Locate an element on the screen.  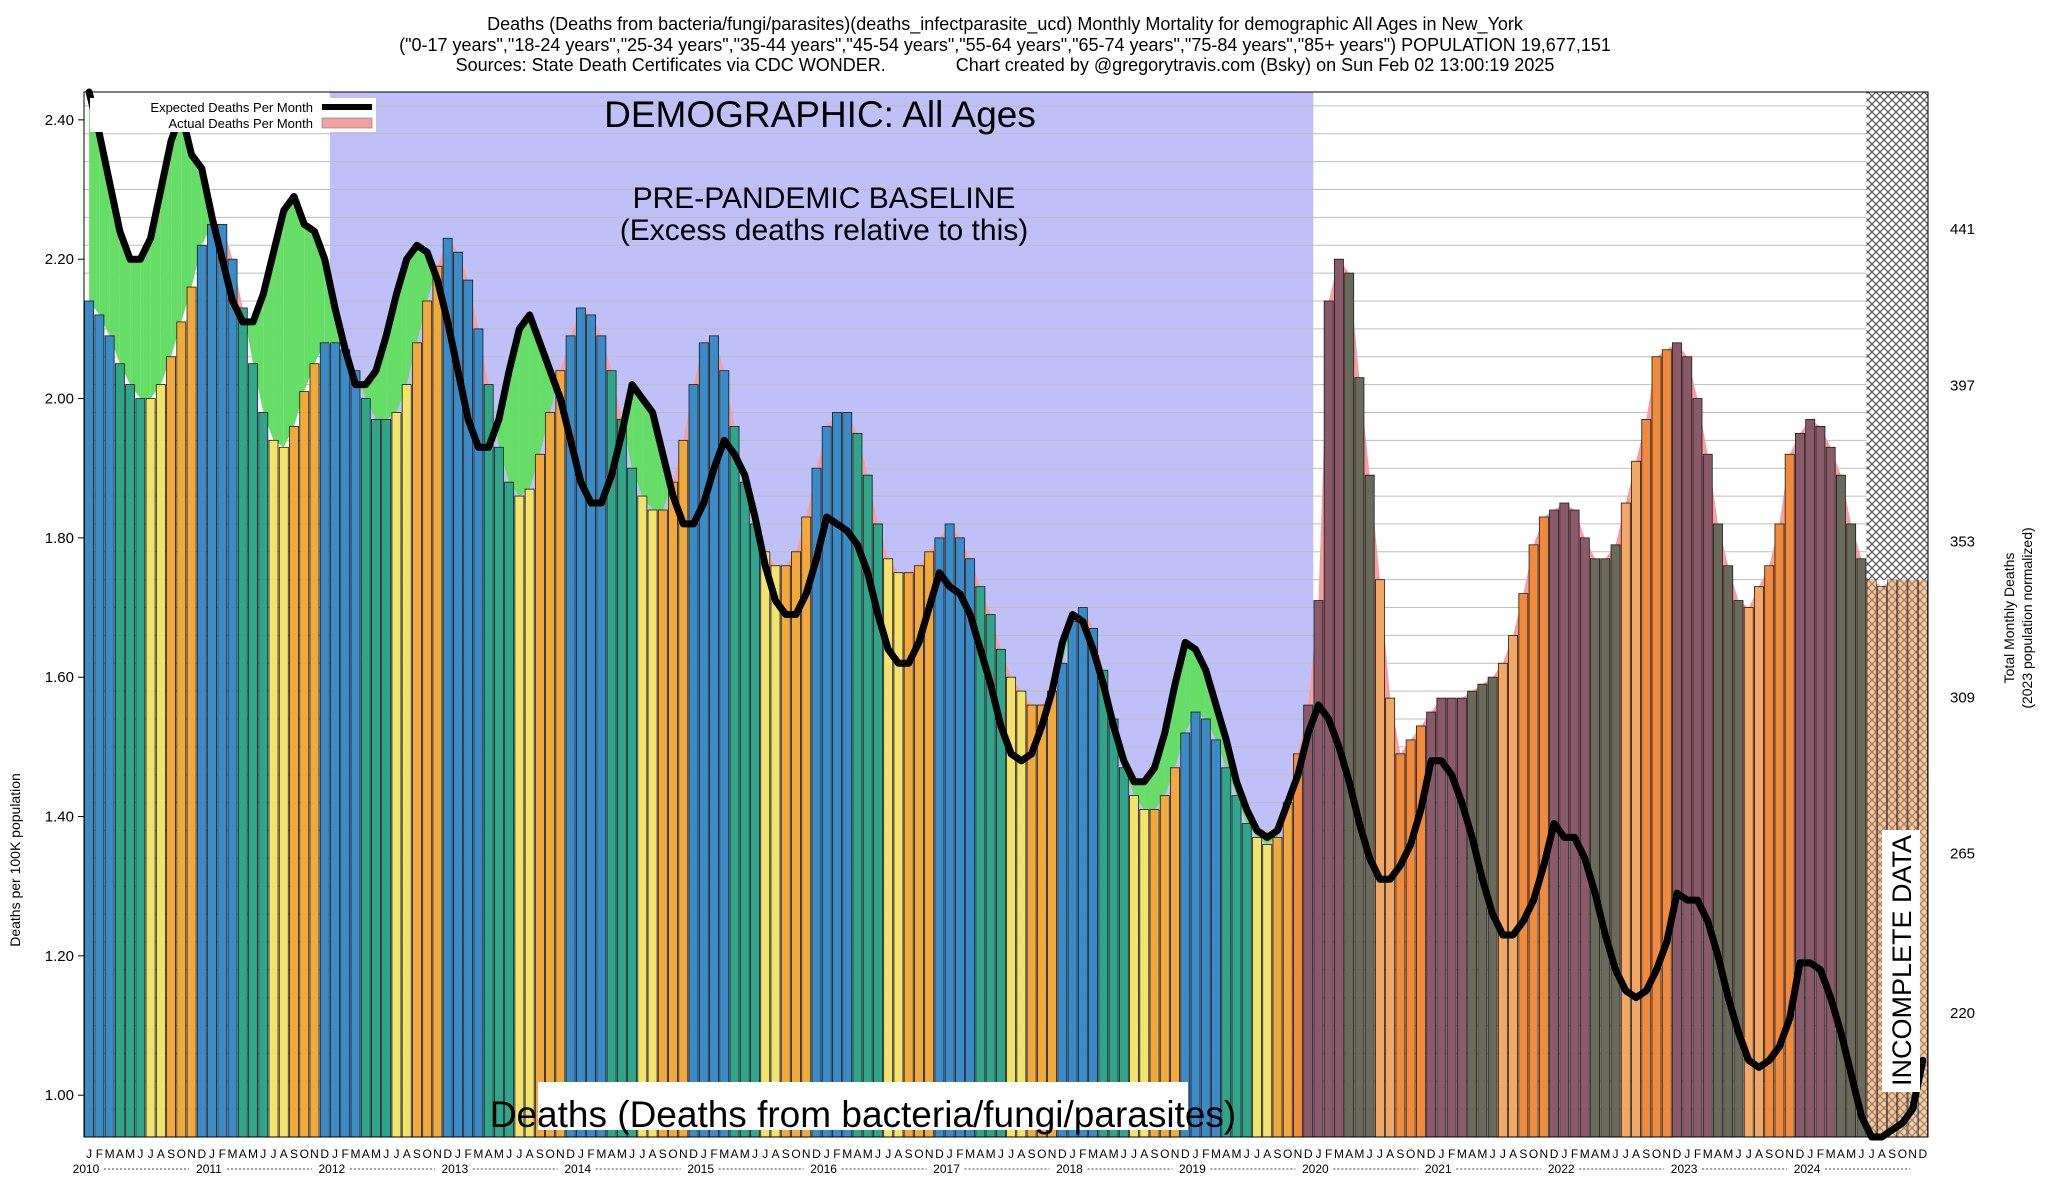
incomplete-label: INCOMPLETE DATA is located at coordinates (1902, 960).